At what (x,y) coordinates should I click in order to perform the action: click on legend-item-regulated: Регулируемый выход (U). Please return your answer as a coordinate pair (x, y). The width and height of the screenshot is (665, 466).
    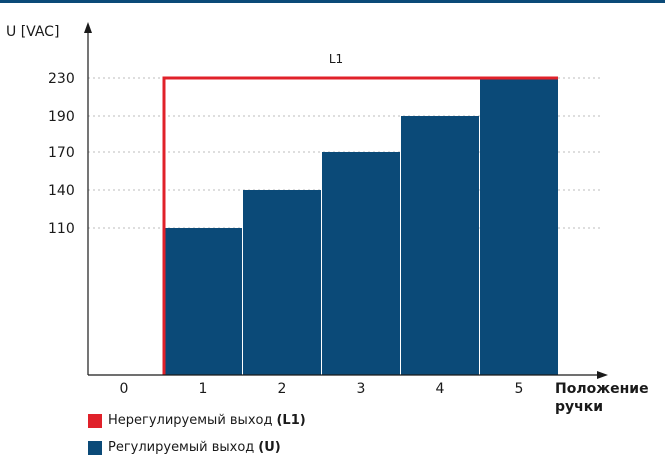
    Looking at the image, I should click on (184, 447).